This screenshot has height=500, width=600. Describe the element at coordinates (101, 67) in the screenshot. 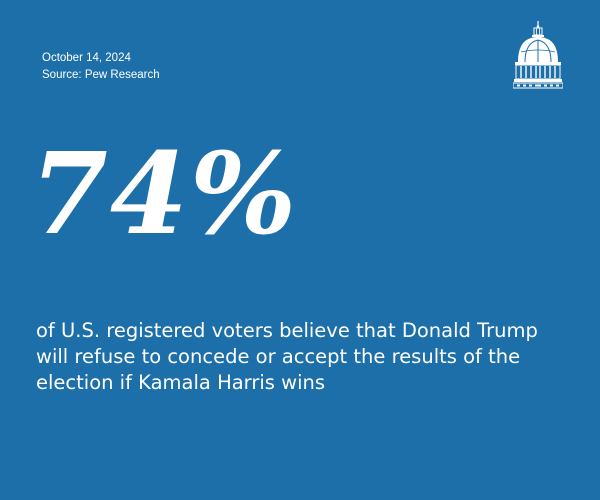

I see `meta-info: October 14, 2024 Source: Pew Research` at that location.